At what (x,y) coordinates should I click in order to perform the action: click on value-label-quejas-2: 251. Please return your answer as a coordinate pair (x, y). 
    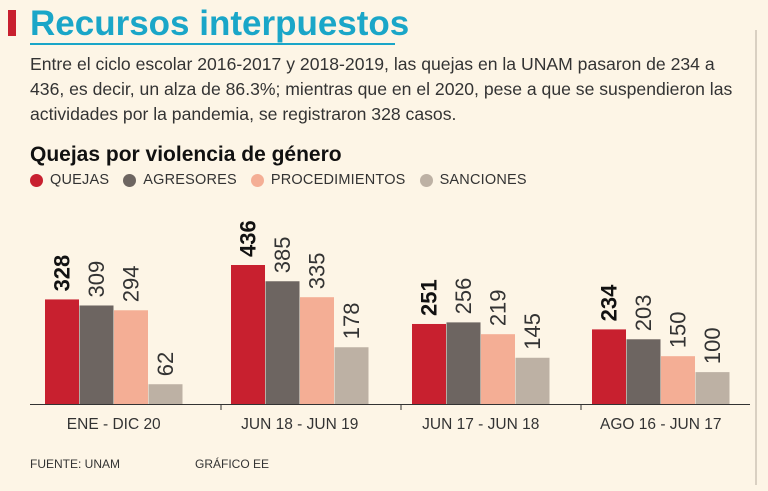
    Looking at the image, I should click on (429, 297).